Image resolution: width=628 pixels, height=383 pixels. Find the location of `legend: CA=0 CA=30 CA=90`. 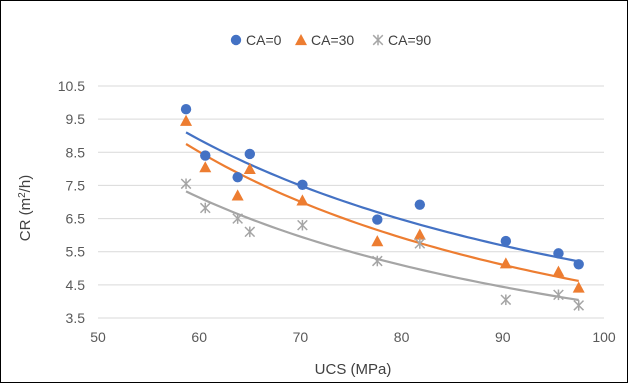

legend: CA=0 CA=30 CA=90 is located at coordinates (330, 40).